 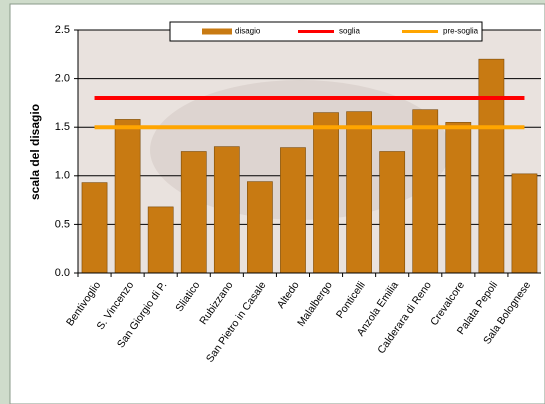 I want to click on y-tick-label: 1.5, so click(x=62, y=127).